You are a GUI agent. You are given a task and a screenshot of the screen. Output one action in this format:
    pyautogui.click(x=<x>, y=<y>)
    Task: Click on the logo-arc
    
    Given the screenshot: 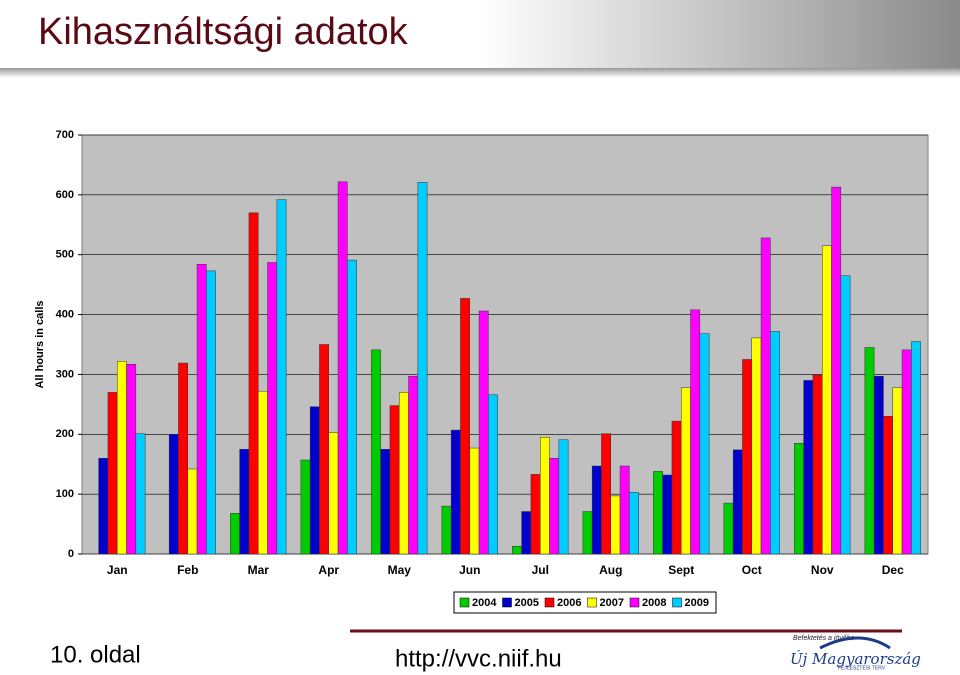 What is the action you would take?
    pyautogui.click(x=855, y=643)
    